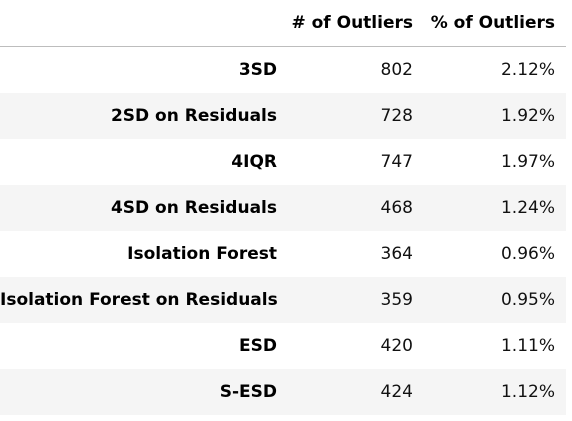 The image size is (572, 421). Describe the element at coordinates (396, 346) in the screenshot. I see `row-count: 420` at that location.